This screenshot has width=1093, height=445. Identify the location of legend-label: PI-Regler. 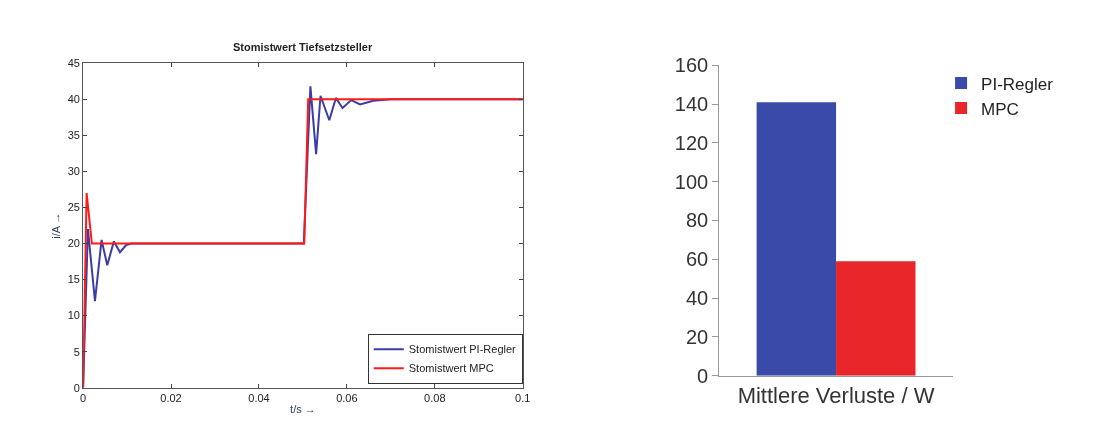
(1017, 84).